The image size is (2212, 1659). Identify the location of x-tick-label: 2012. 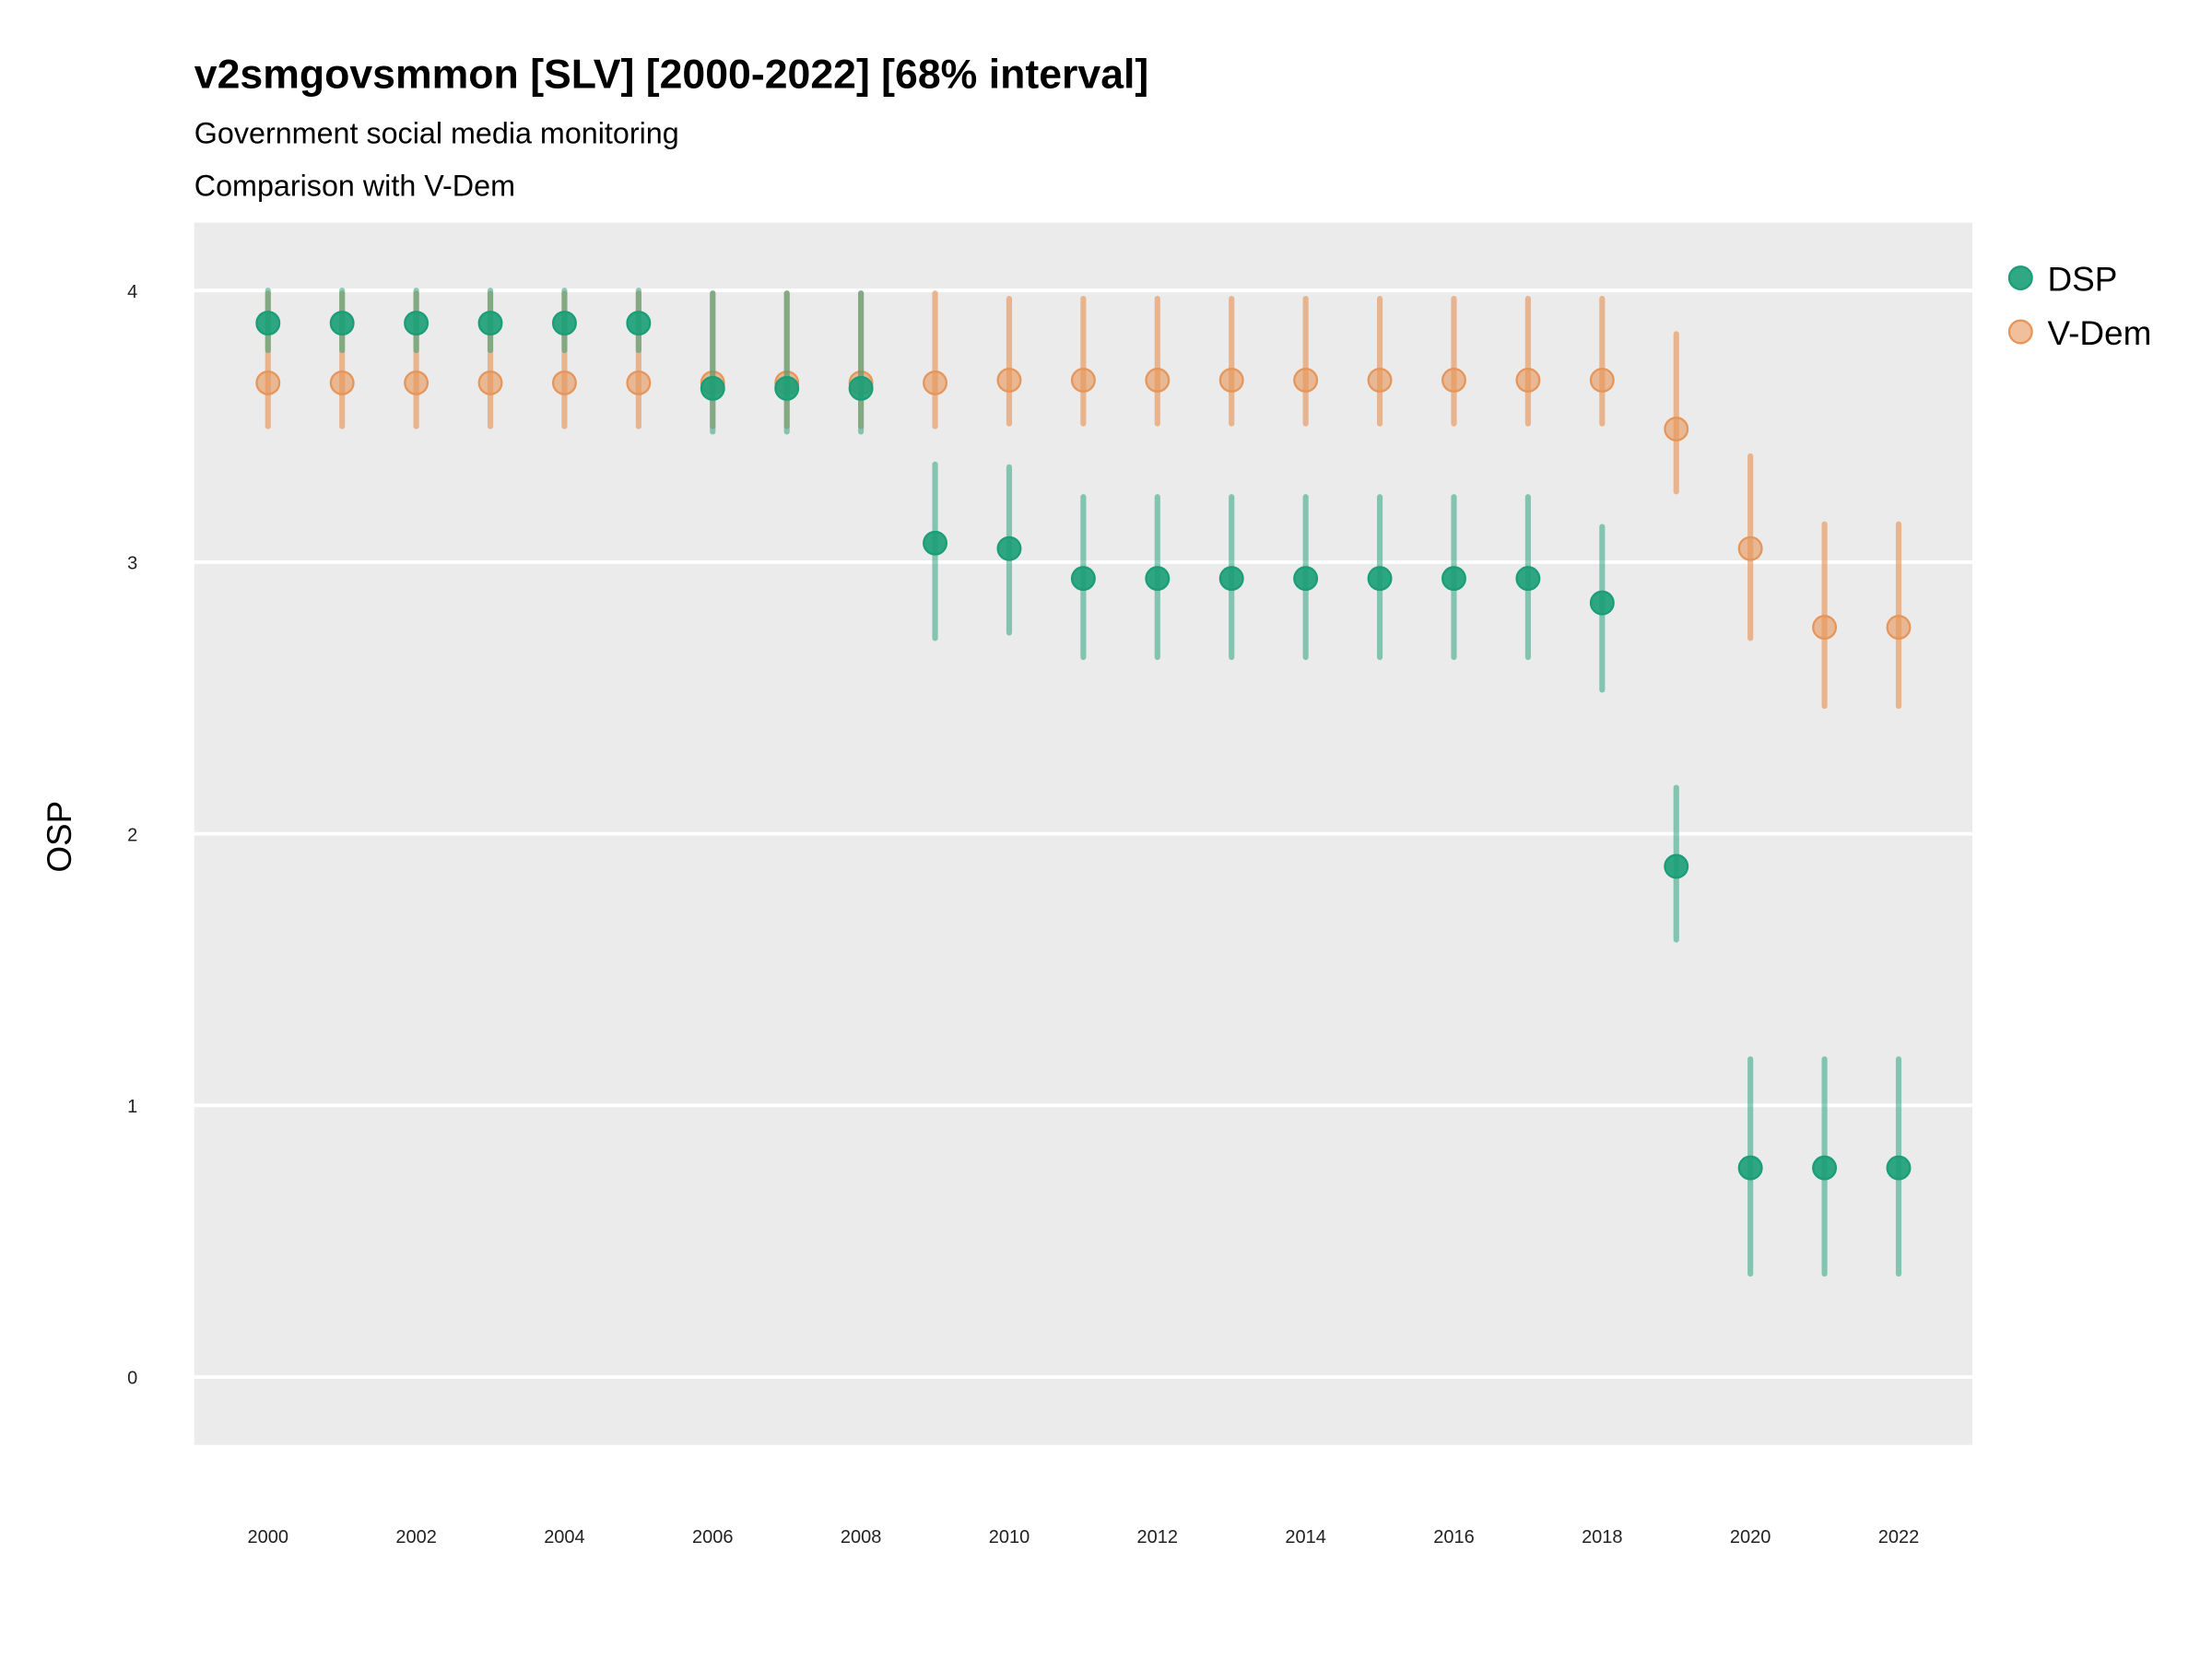
(1158, 1537).